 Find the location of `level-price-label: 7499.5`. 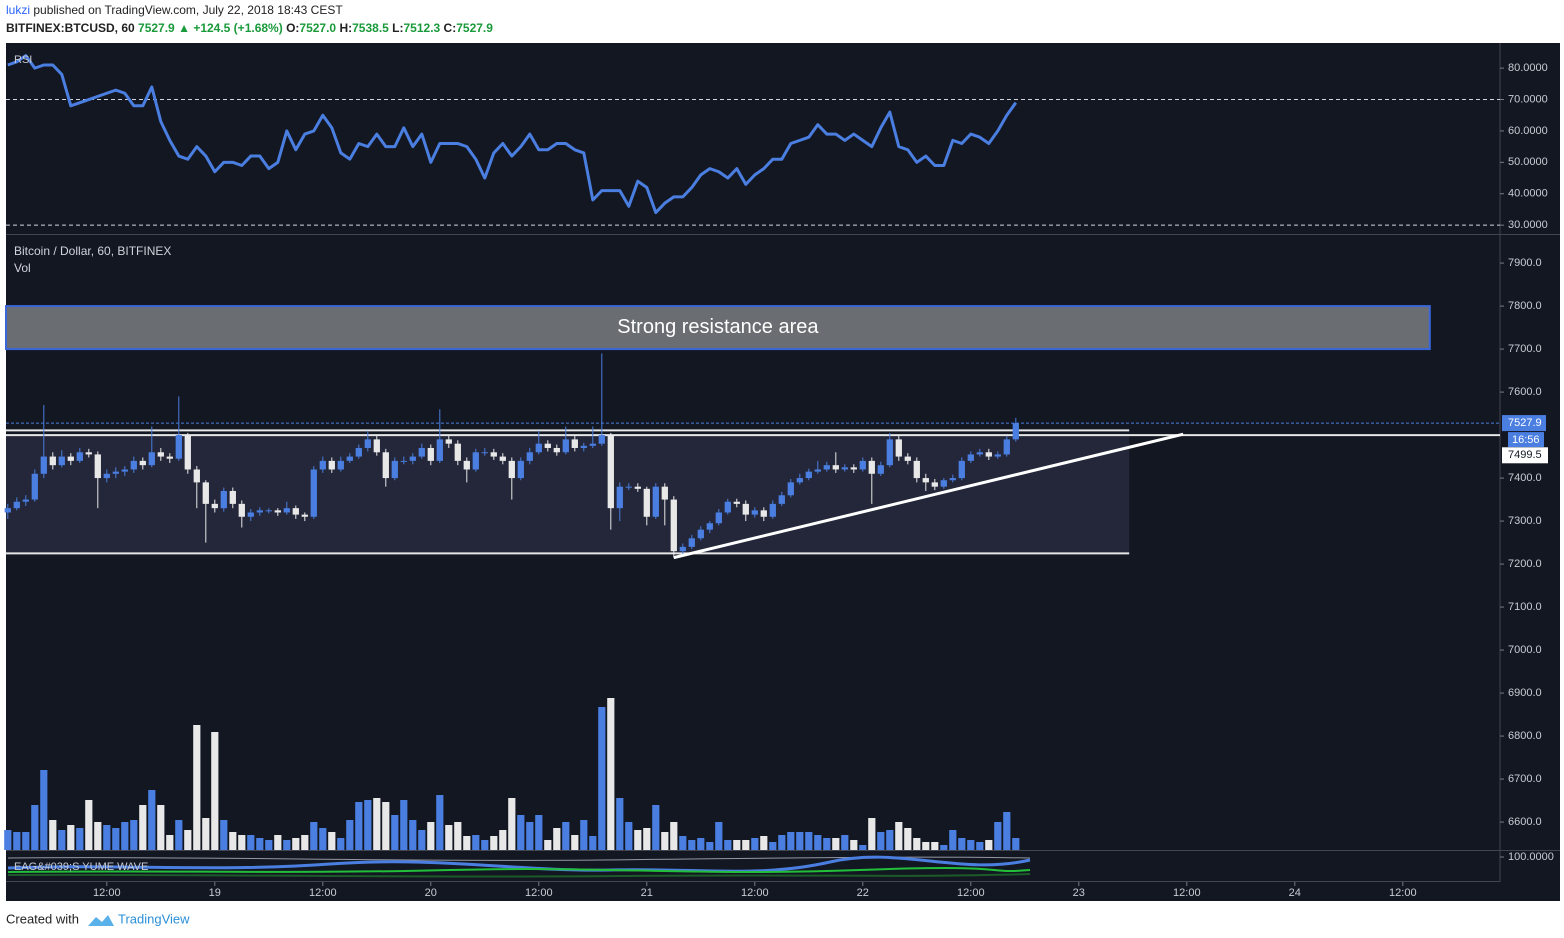

level-price-label: 7499.5 is located at coordinates (1525, 455).